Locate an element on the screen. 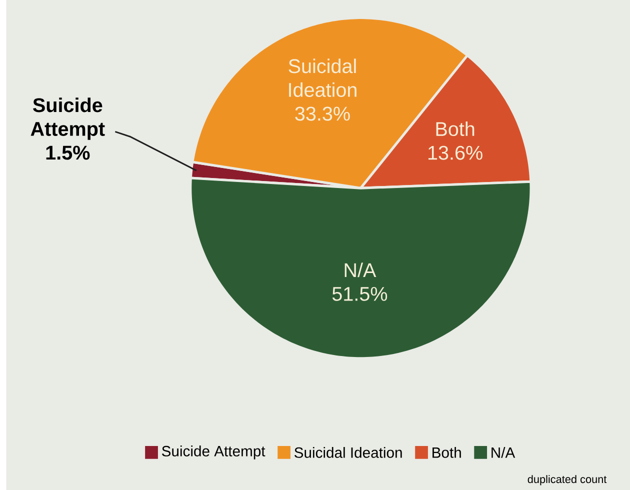  slice-label: N/A is located at coordinates (360, 270).